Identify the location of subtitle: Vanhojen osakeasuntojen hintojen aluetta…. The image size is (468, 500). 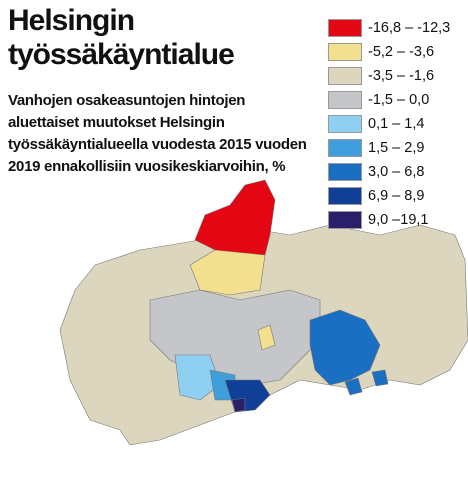
(157, 133).